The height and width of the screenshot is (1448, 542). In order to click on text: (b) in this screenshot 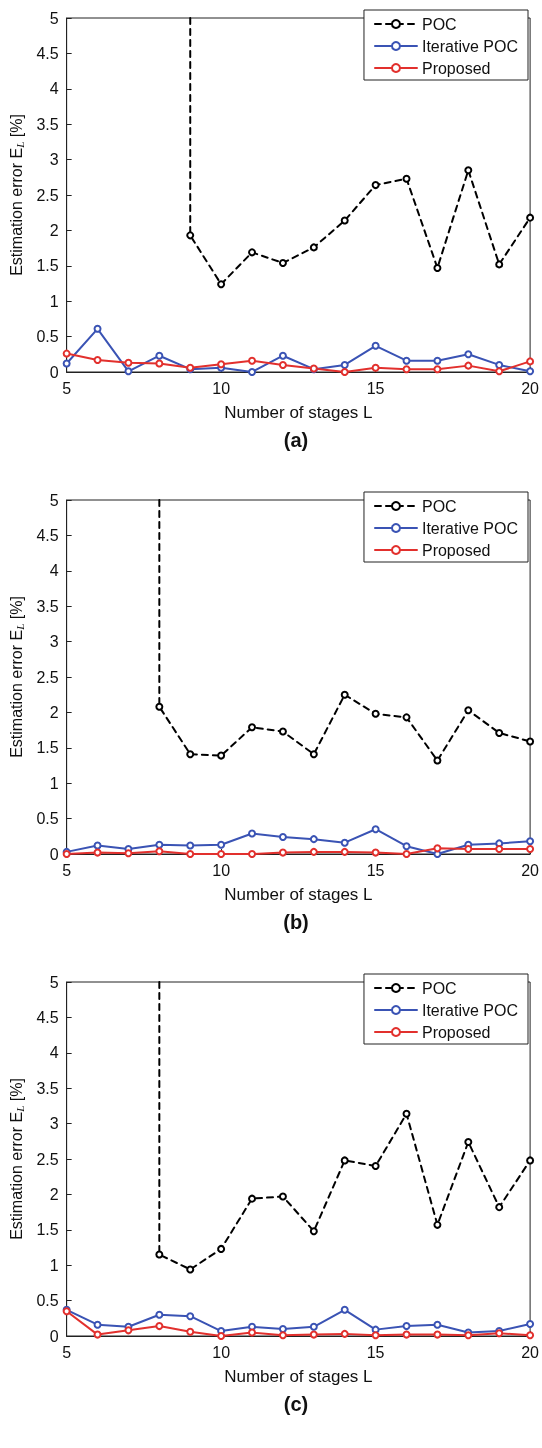, I will do `click(296, 922)`.